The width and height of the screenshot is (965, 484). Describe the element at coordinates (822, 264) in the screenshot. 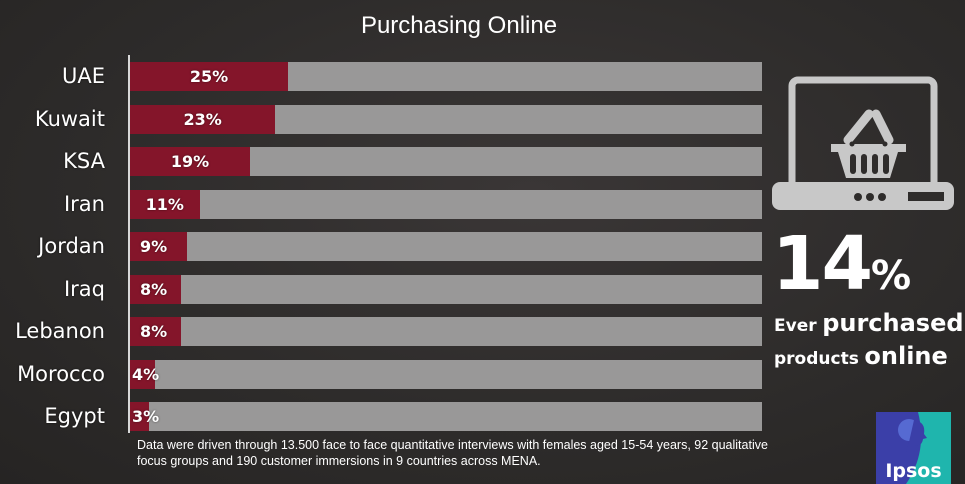

I see `highlight-number: 14` at that location.